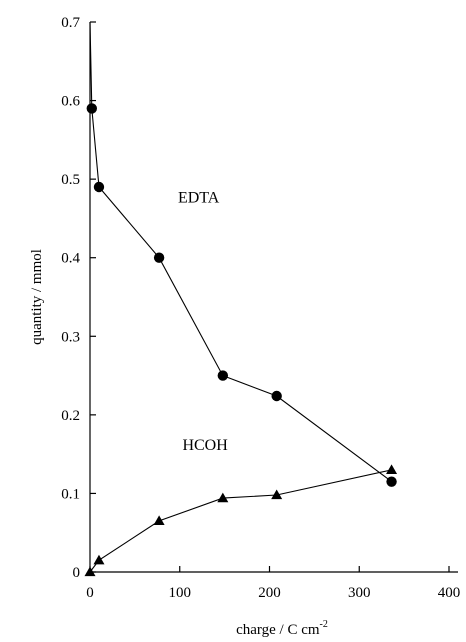 The height and width of the screenshot is (642, 466). What do you see at coordinates (70, 494) in the screenshot?
I see `y-tick-label: 0.1` at bounding box center [70, 494].